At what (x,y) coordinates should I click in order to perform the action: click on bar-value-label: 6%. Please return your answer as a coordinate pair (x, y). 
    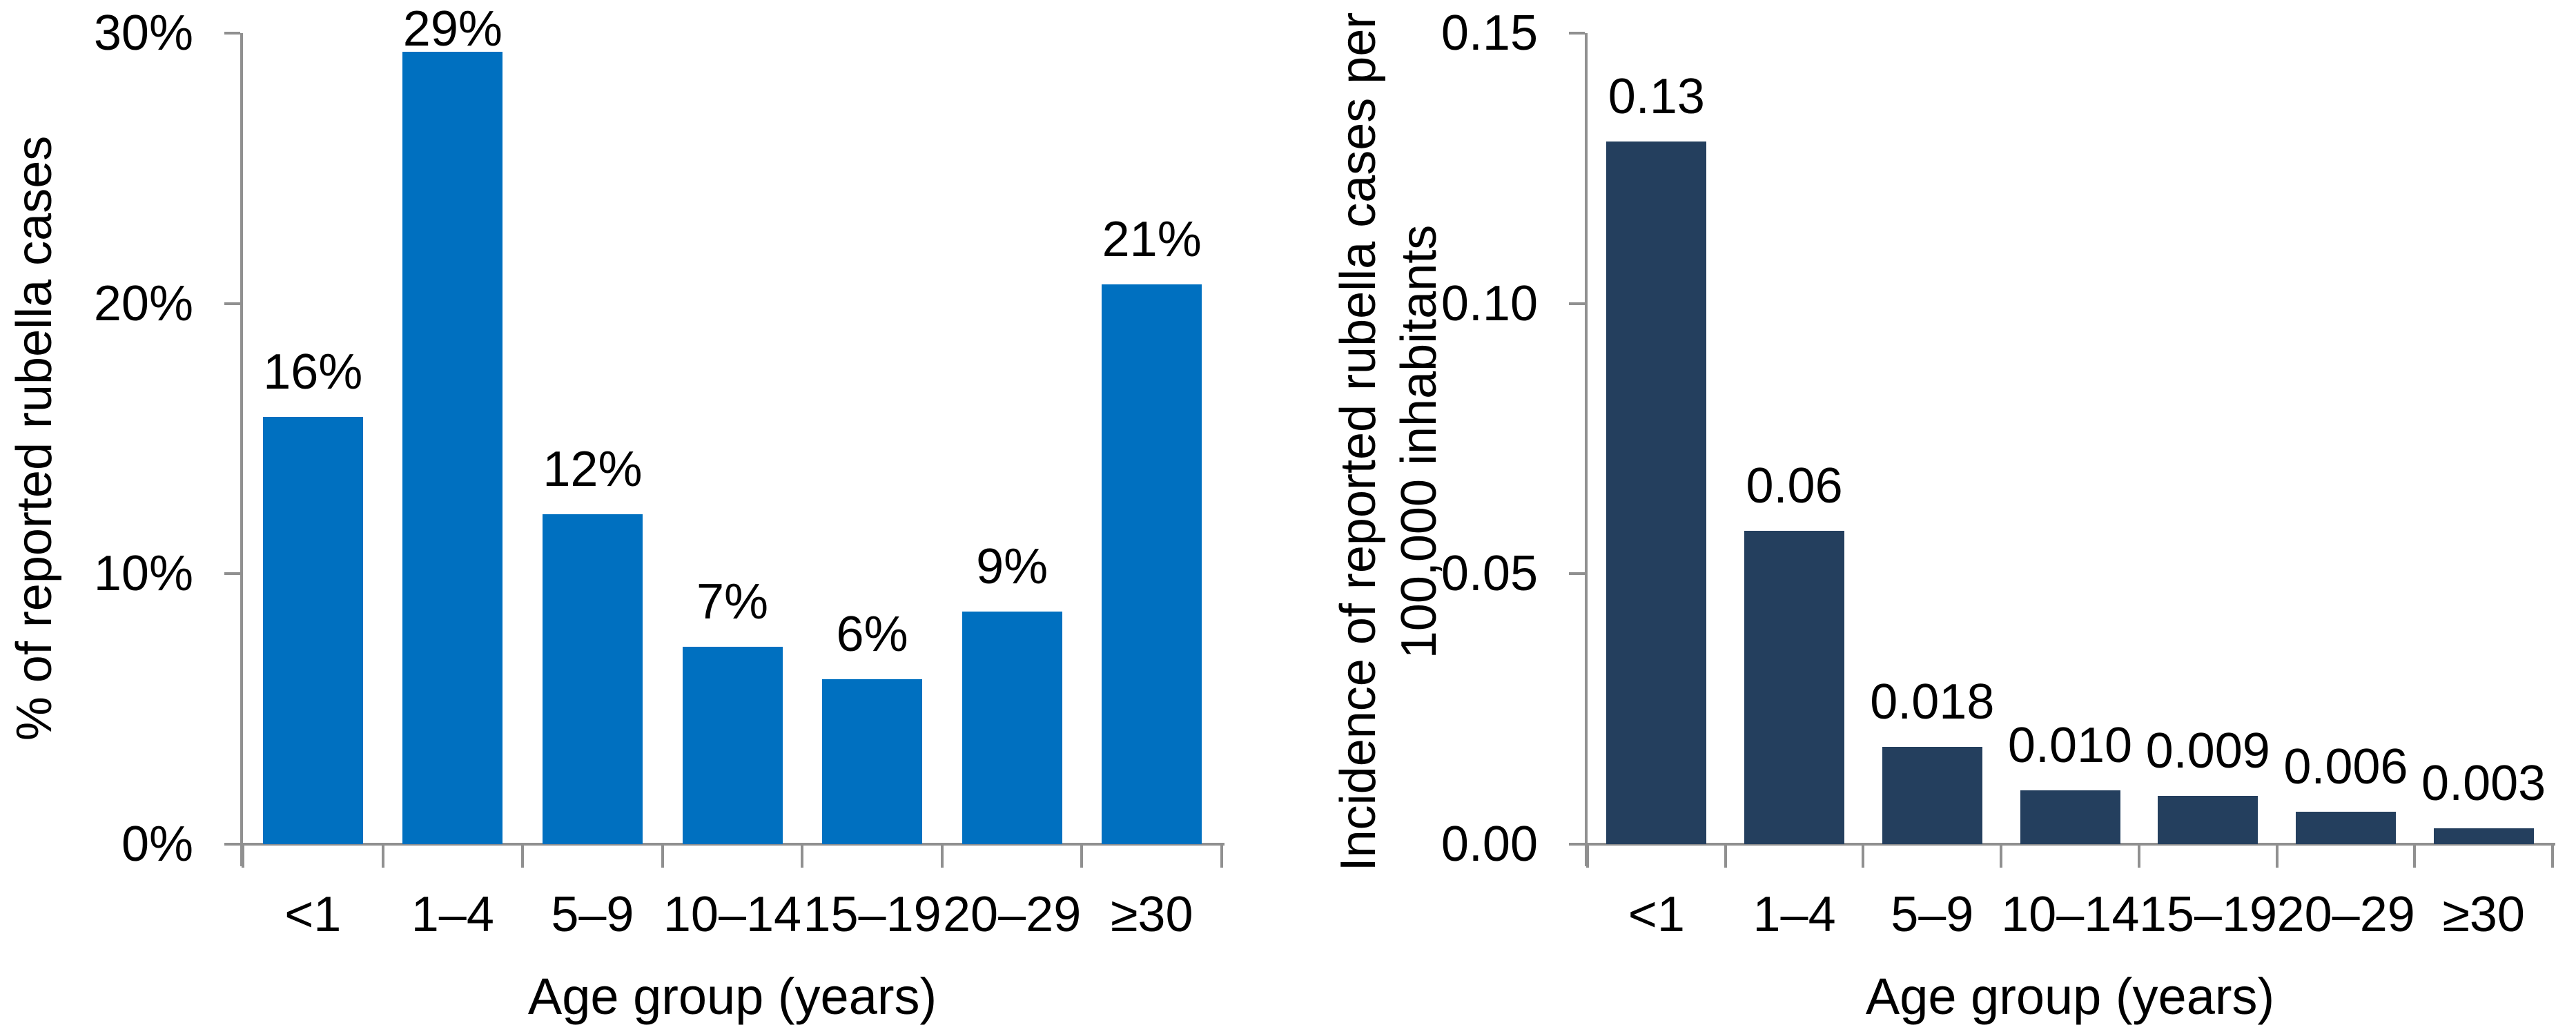
    Looking at the image, I should click on (872, 635).